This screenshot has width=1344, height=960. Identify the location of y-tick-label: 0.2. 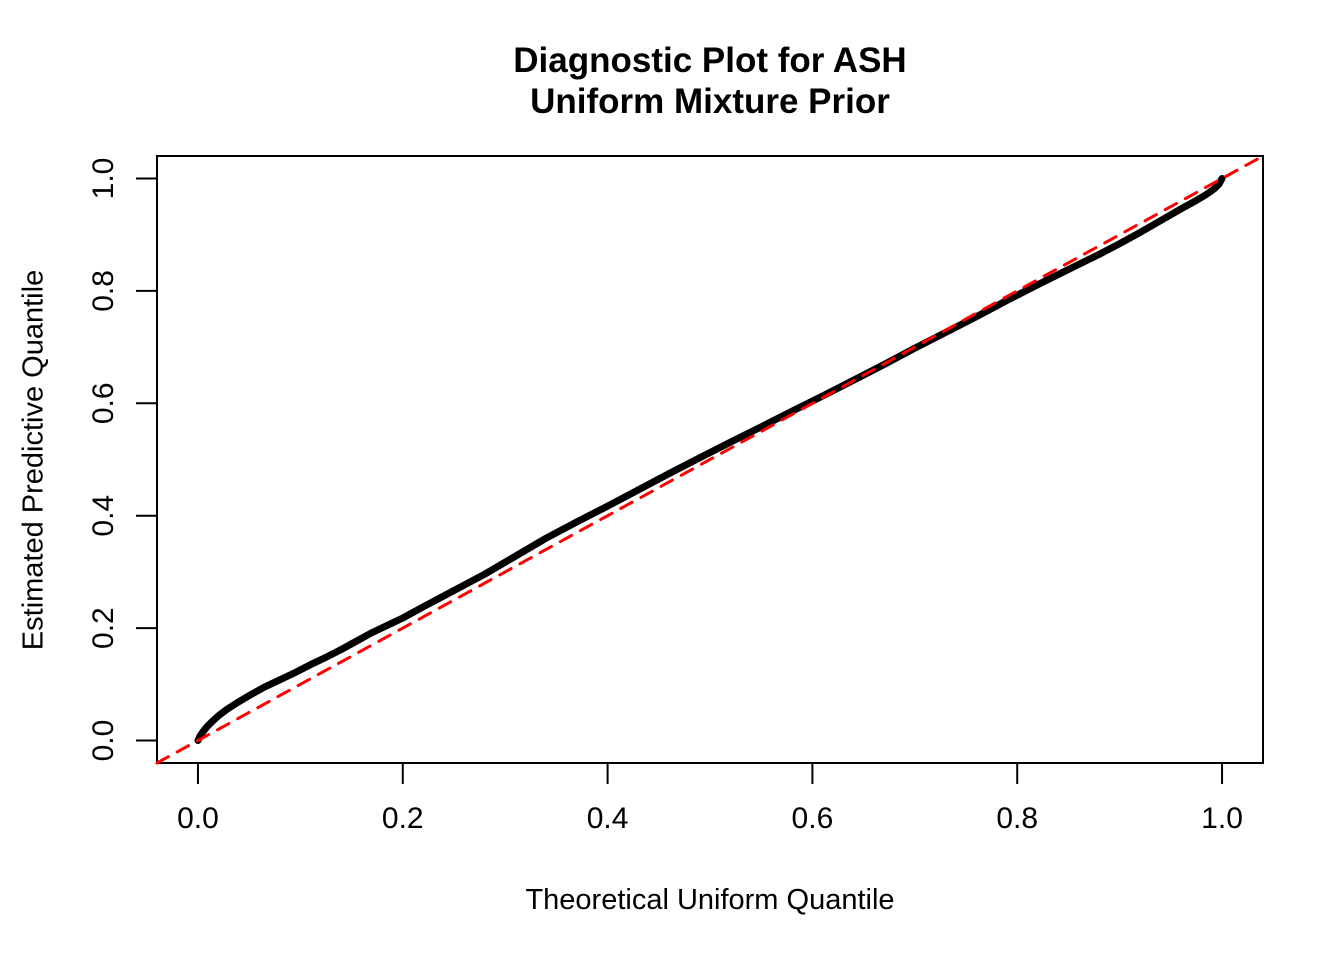
(103, 628).